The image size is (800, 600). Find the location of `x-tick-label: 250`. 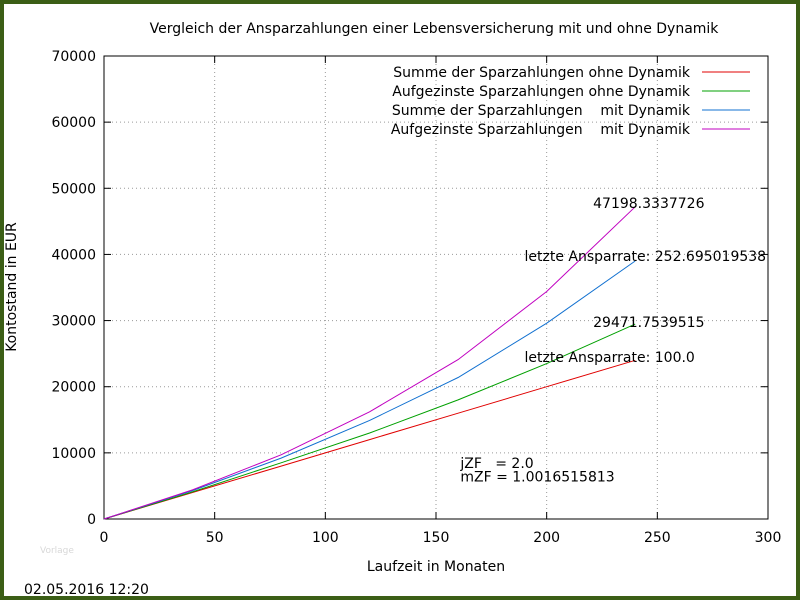

x-tick-label: 250 is located at coordinates (657, 538).